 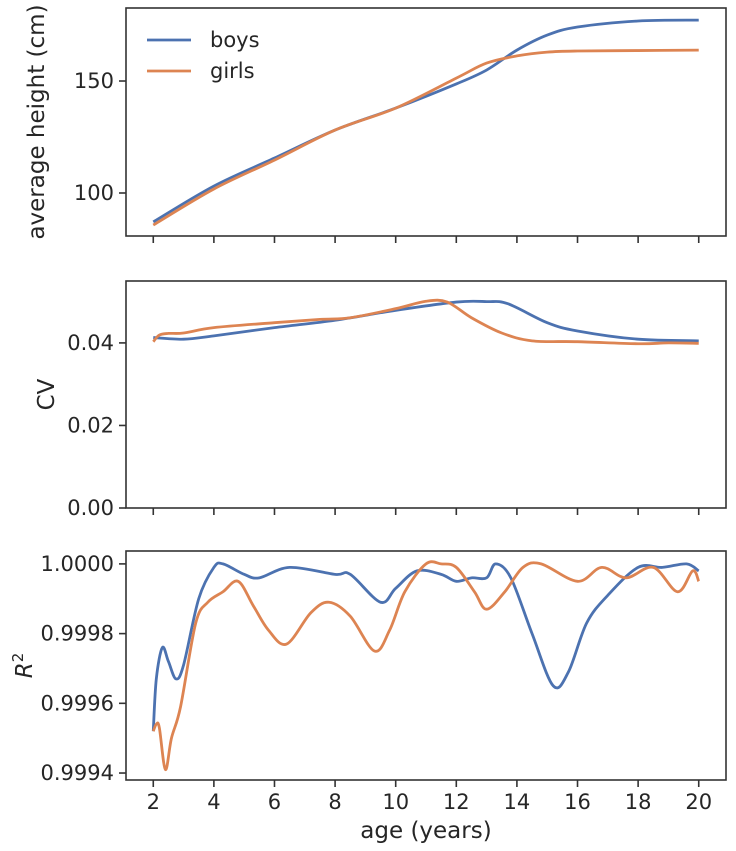 I want to click on y-tick-label: 100, so click(x=94, y=193).